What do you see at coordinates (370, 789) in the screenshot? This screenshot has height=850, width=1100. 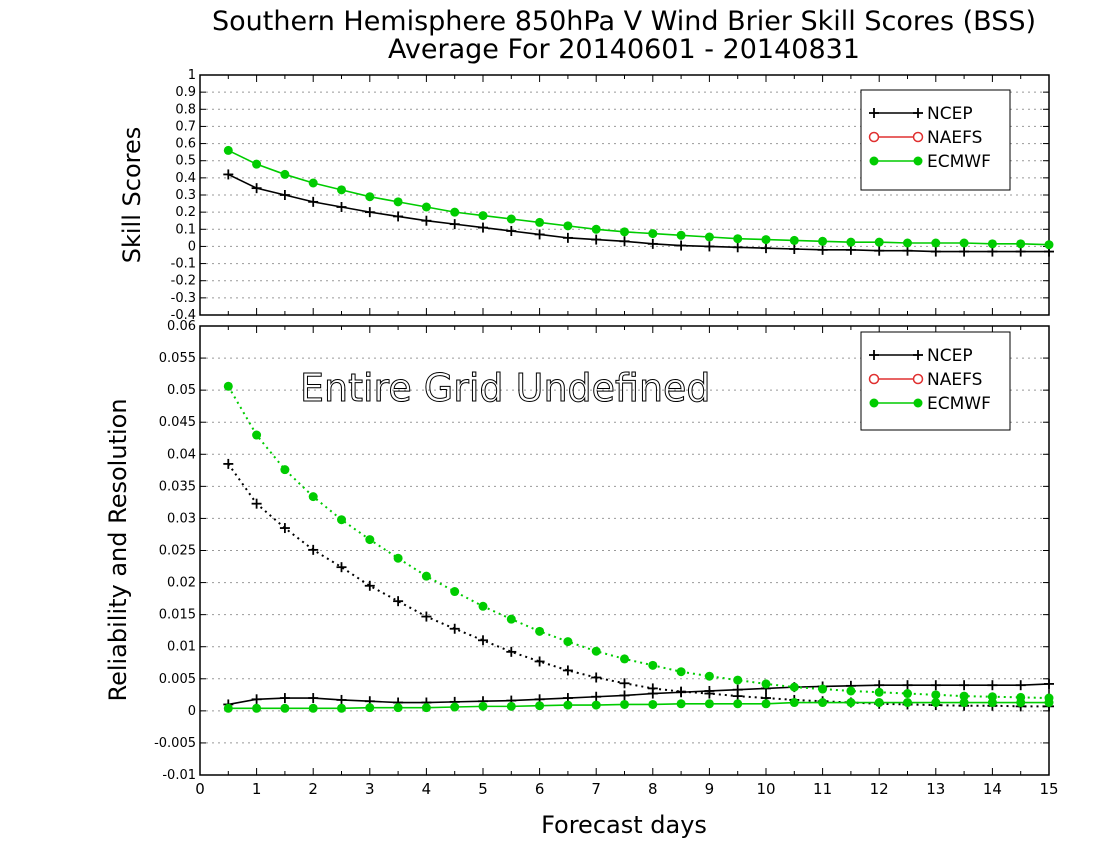 I see `x-tick-label: 3` at bounding box center [370, 789].